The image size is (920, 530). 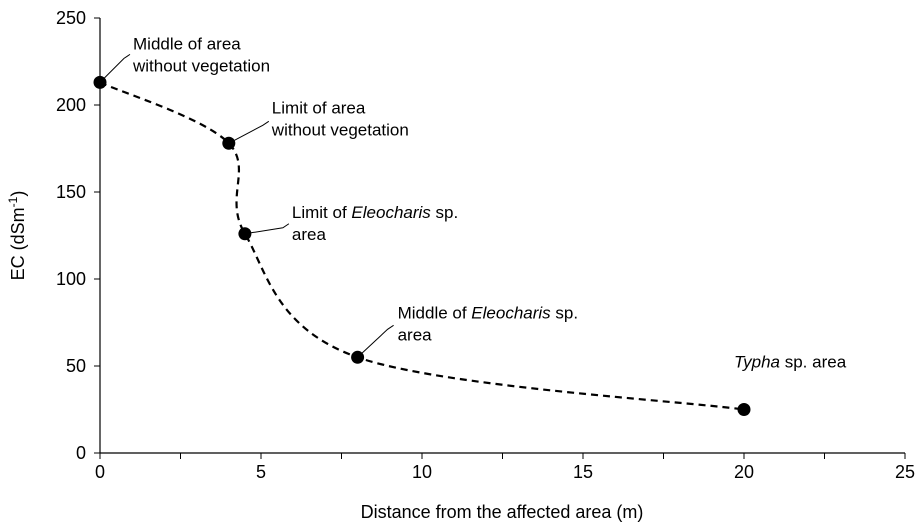 I want to click on annotation: Middle of Eleocharis sp., so click(x=488, y=312).